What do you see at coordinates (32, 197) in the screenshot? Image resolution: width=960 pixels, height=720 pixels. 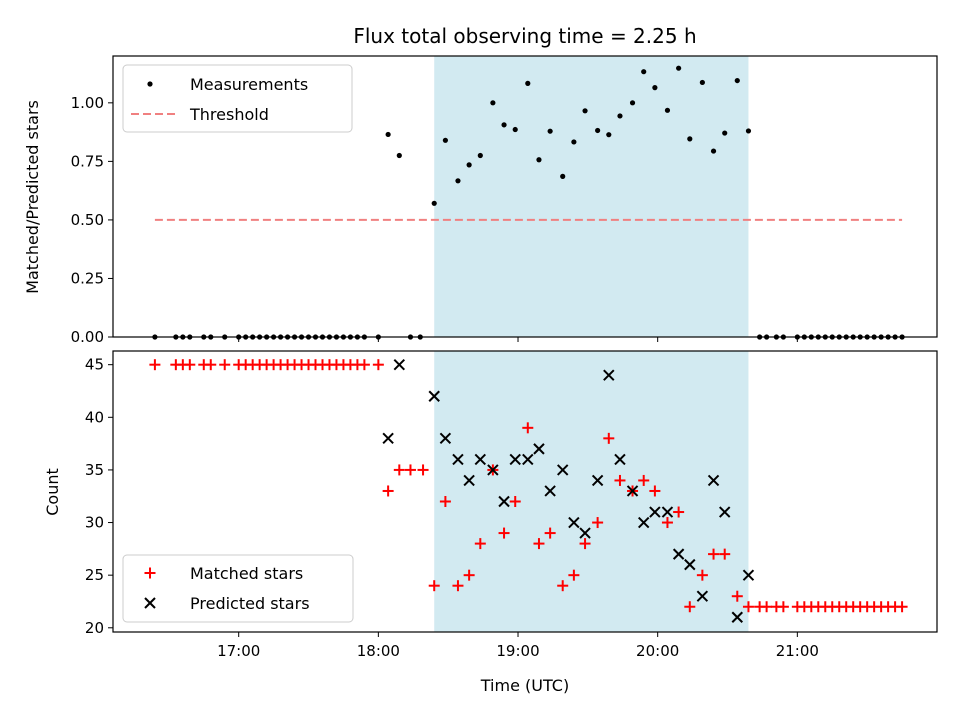 I see `top-y-axis-label: Matched/Predicted stars` at bounding box center [32, 197].